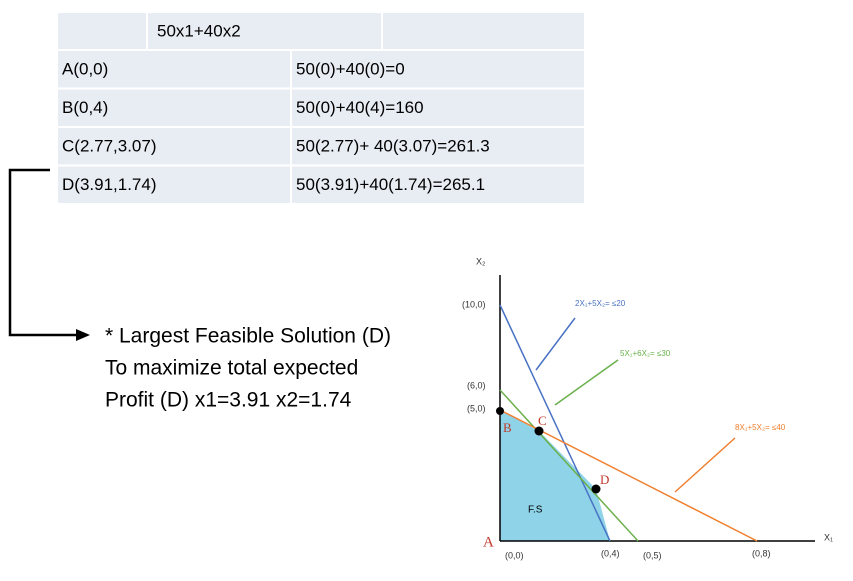  Describe the element at coordinates (85, 107) in the screenshot. I see `table-cell: B(0,4)` at that location.